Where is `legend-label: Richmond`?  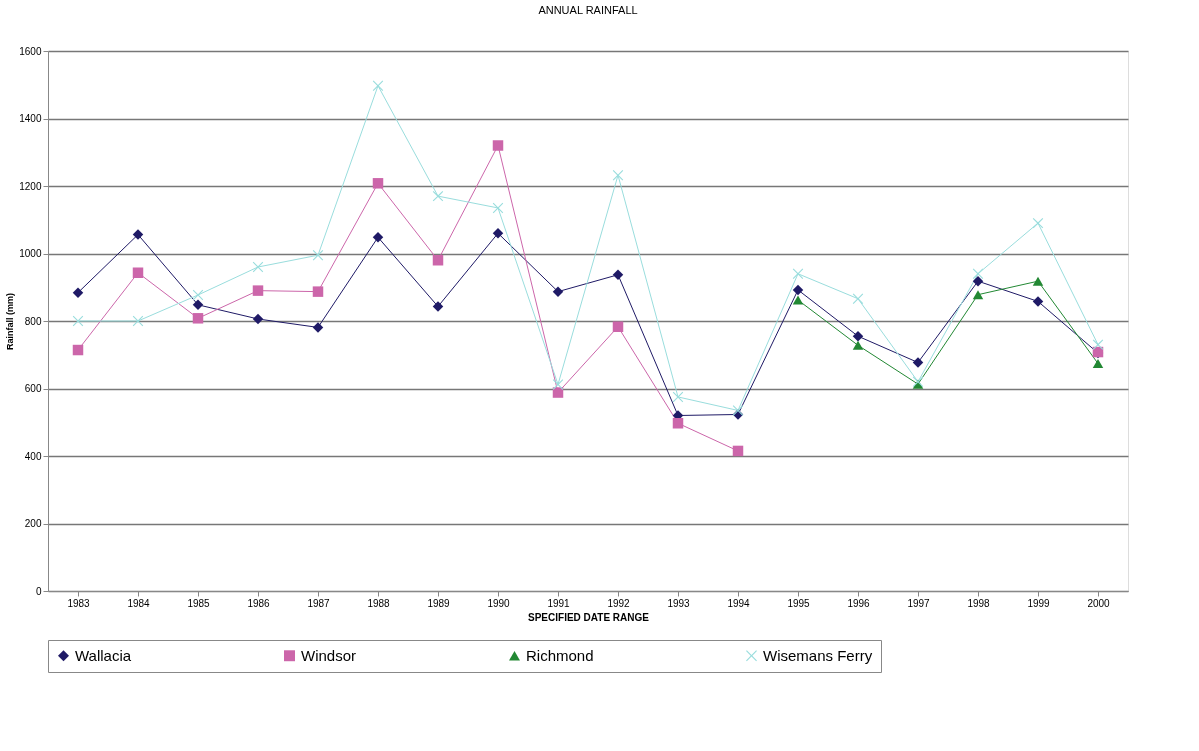
legend-label: Richmond is located at coordinates (560, 655).